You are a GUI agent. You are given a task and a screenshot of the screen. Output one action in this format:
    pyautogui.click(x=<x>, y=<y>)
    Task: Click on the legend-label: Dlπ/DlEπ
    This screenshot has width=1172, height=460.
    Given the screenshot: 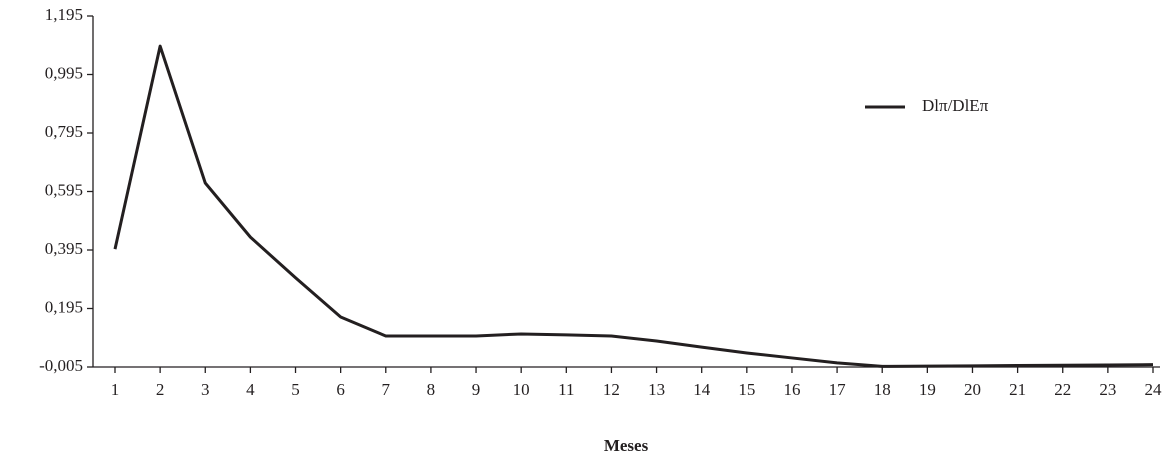 What is the action you would take?
    pyautogui.click(x=955, y=105)
    